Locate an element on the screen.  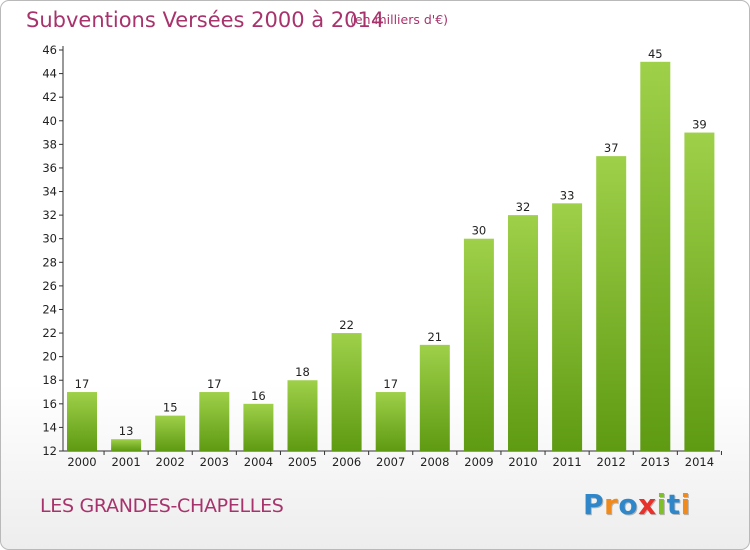
data-label-2014: 39 is located at coordinates (699, 125).